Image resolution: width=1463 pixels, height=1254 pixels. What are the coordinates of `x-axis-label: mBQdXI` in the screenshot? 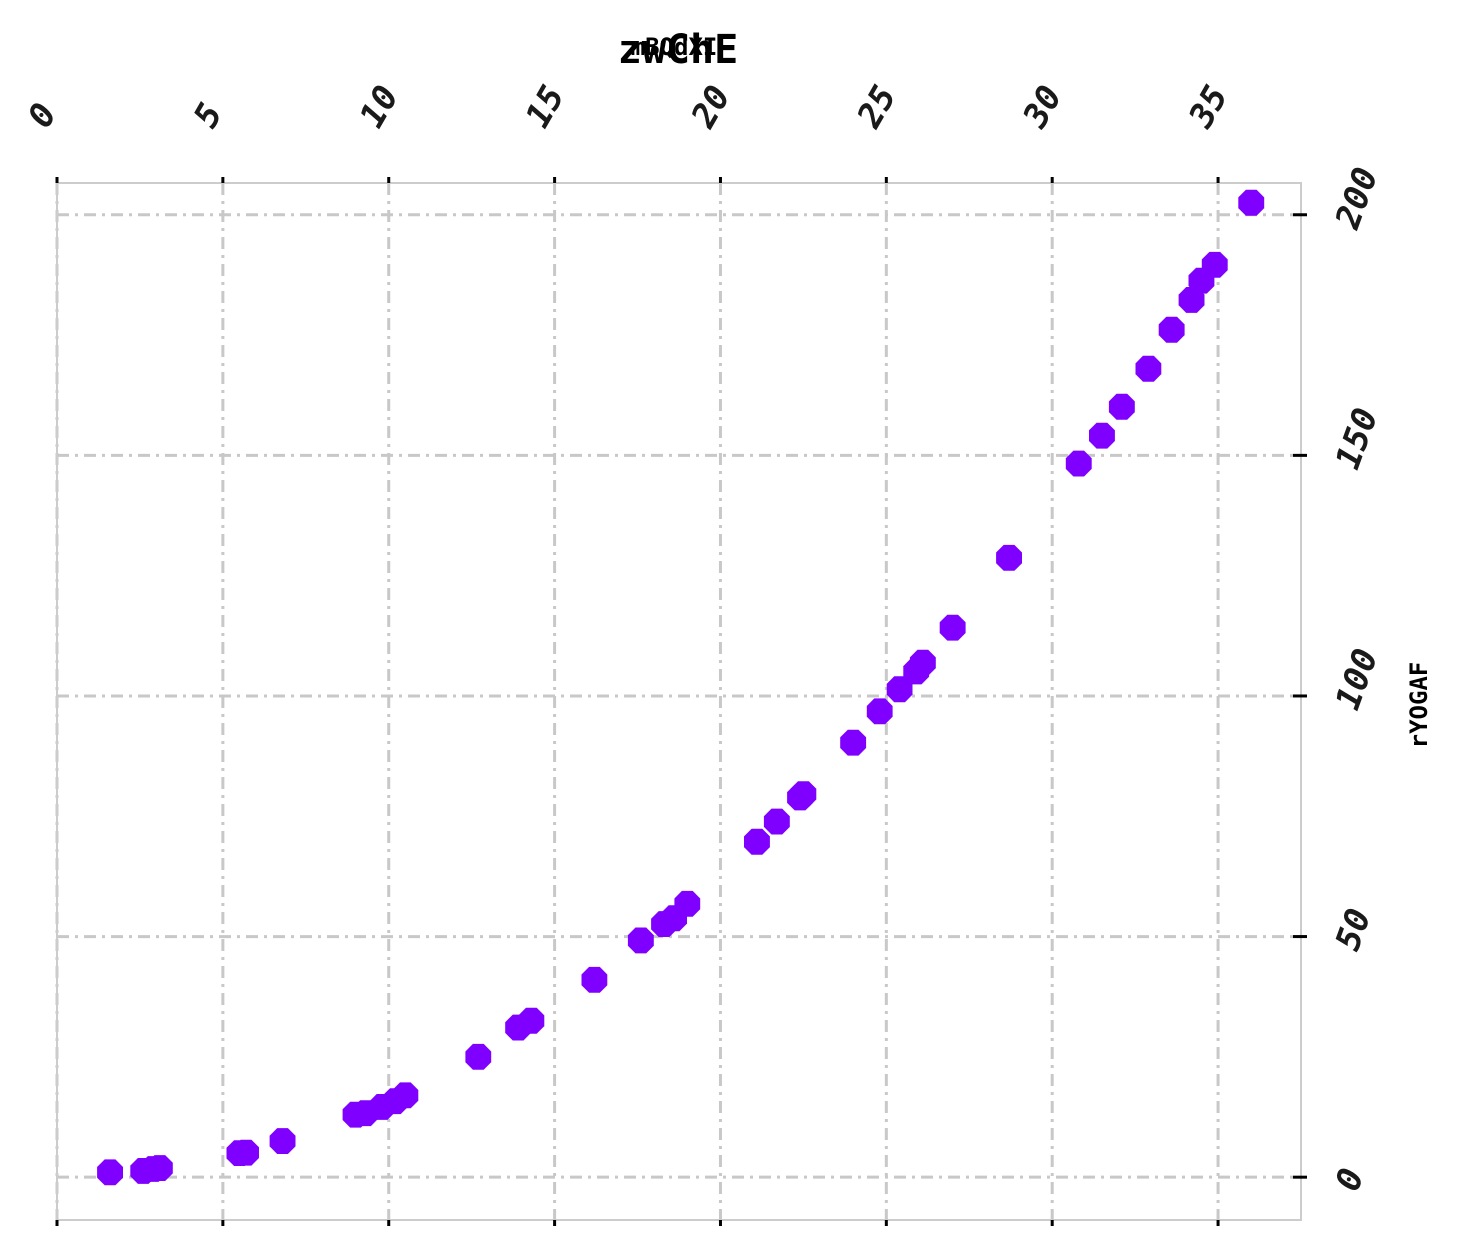 It's located at (674, 47).